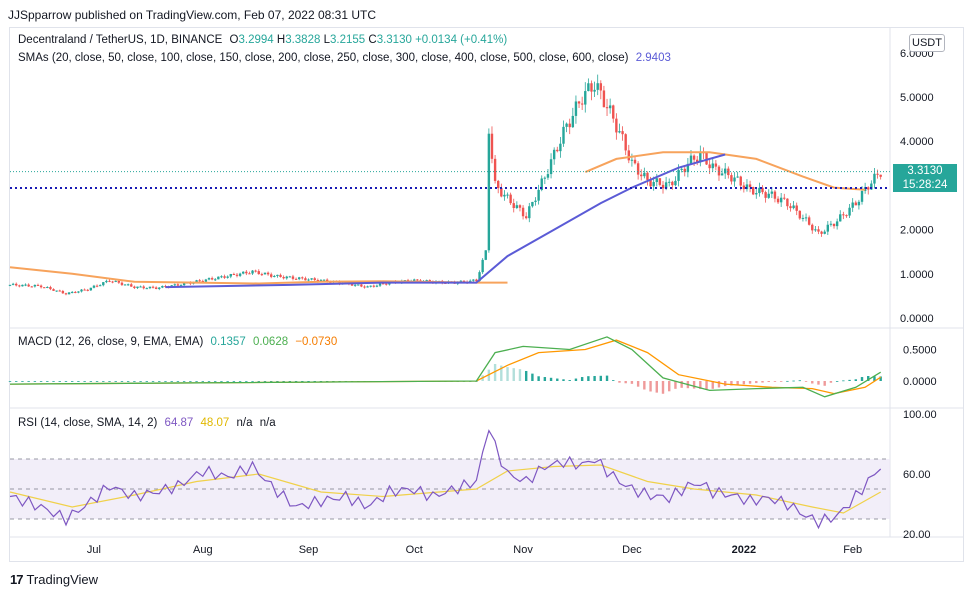 The image size is (972, 598). What do you see at coordinates (120, 40) in the screenshot?
I see `symbol-label: Decentraland / TetherUS, 1D, BINANCE` at bounding box center [120, 40].